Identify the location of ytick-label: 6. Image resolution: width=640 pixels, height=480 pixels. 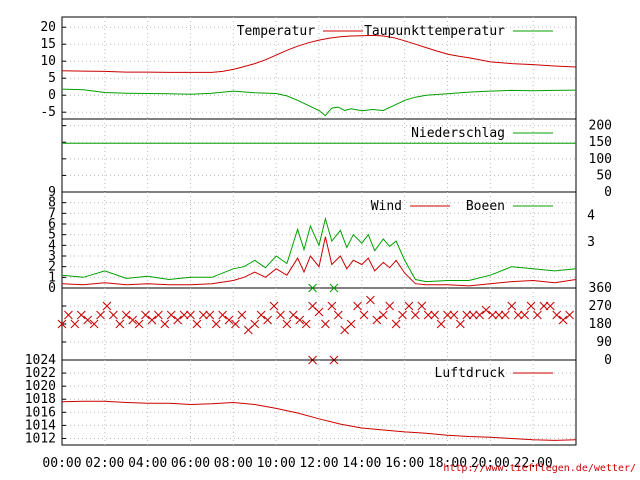
(52, 224).